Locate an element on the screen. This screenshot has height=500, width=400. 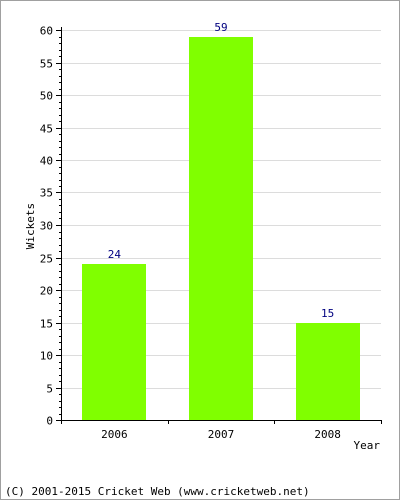
y-tick-label: 40 is located at coordinates (46, 161).